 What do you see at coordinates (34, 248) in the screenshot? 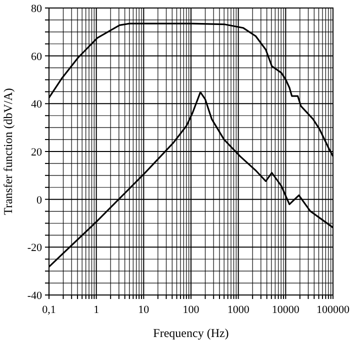
I see `y-tick-label: -20` at bounding box center [34, 248].